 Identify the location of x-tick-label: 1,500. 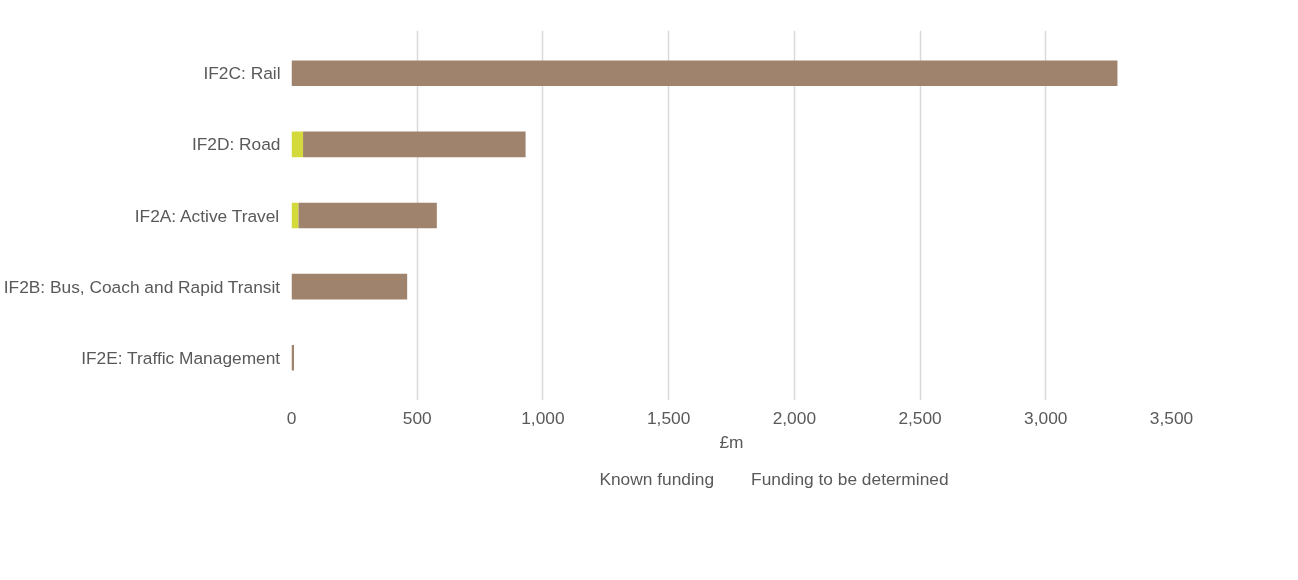
(668, 417).